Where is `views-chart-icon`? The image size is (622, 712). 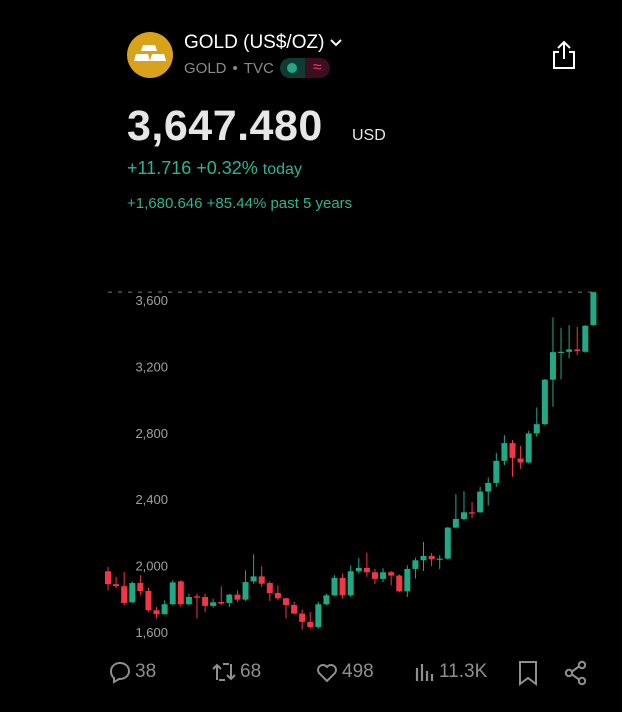 views-chart-icon is located at coordinates (424, 672).